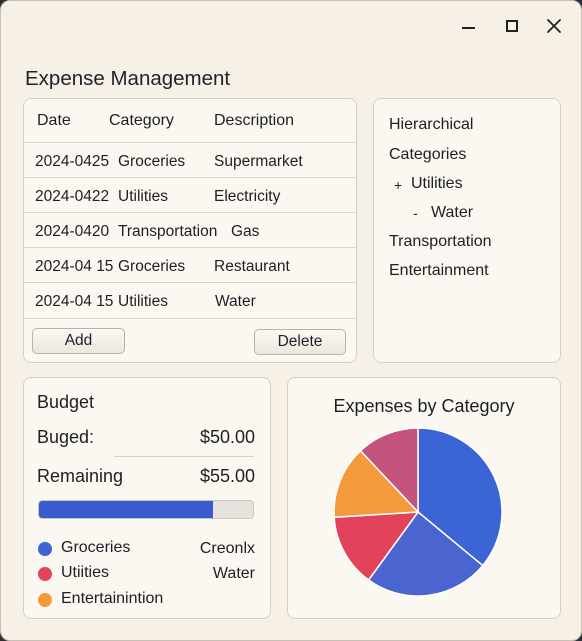 This screenshot has height=641, width=582. I want to click on legend-value-groceries: Creonlx, so click(227, 548).